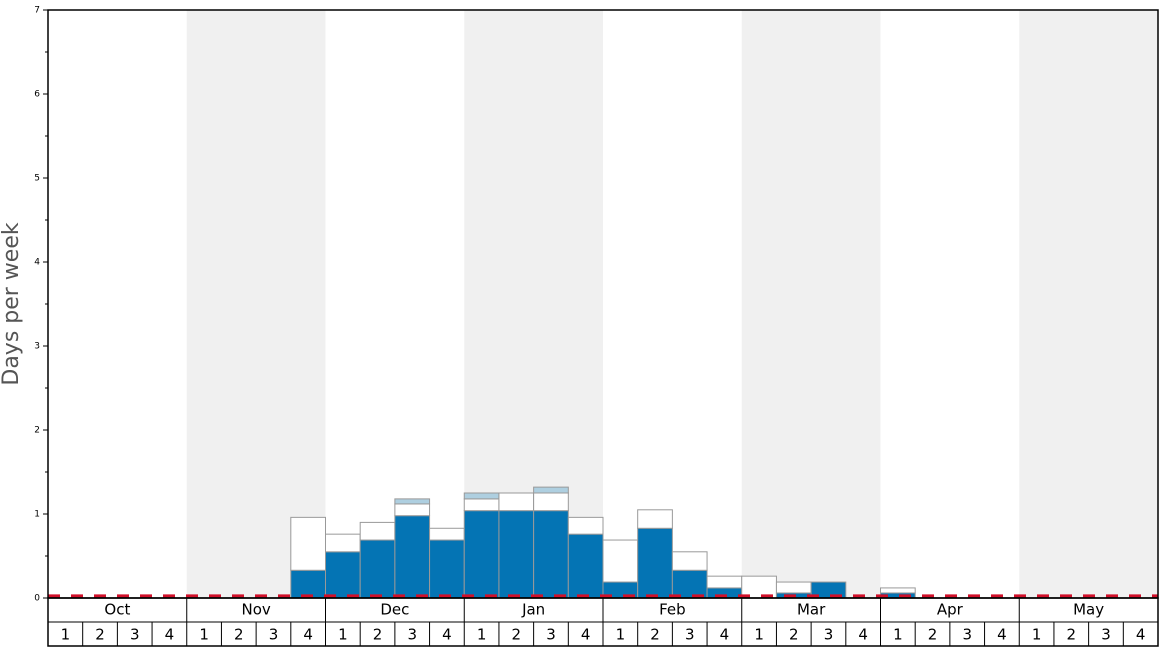 The height and width of the screenshot is (648, 1168). What do you see at coordinates (37, 179) in the screenshot?
I see `y-tick-label: 5` at bounding box center [37, 179].